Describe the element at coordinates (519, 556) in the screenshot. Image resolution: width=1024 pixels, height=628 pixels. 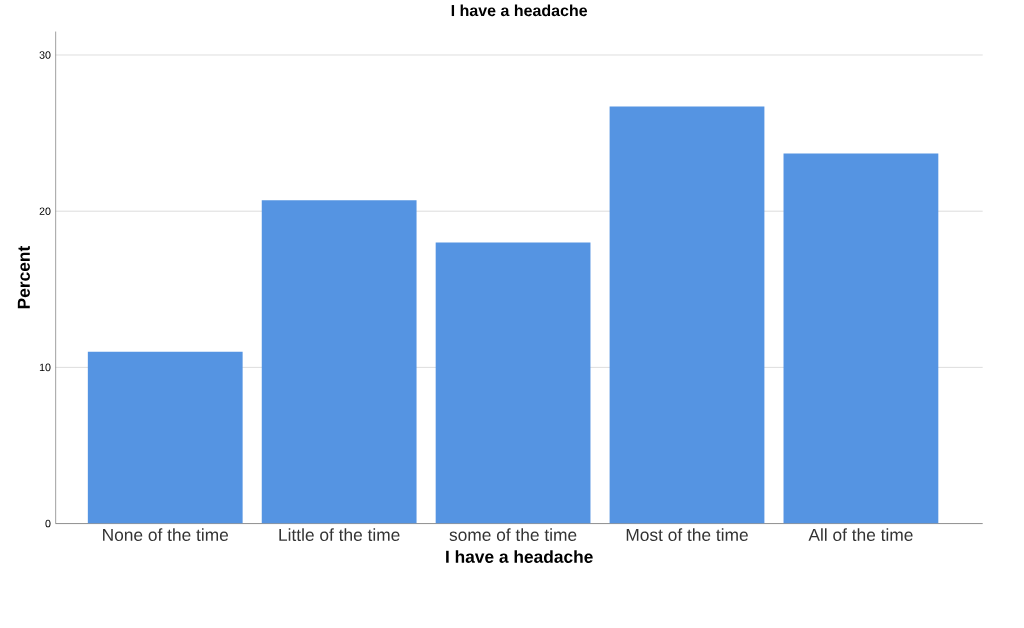
I see `x-axis-title: I have a headache` at that location.